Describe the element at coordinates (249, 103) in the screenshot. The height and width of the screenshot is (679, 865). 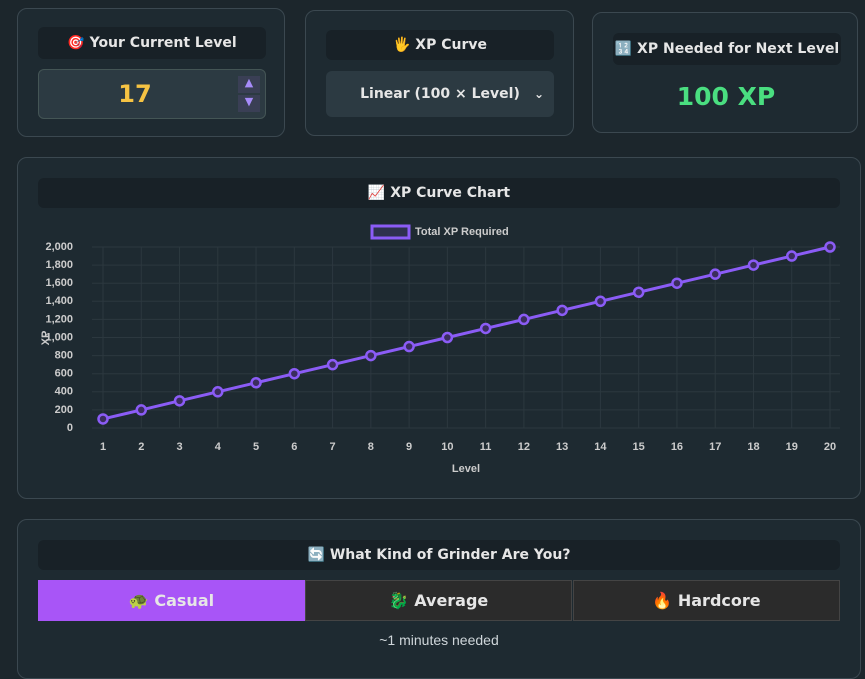
I see `step-down: ▼` at that location.